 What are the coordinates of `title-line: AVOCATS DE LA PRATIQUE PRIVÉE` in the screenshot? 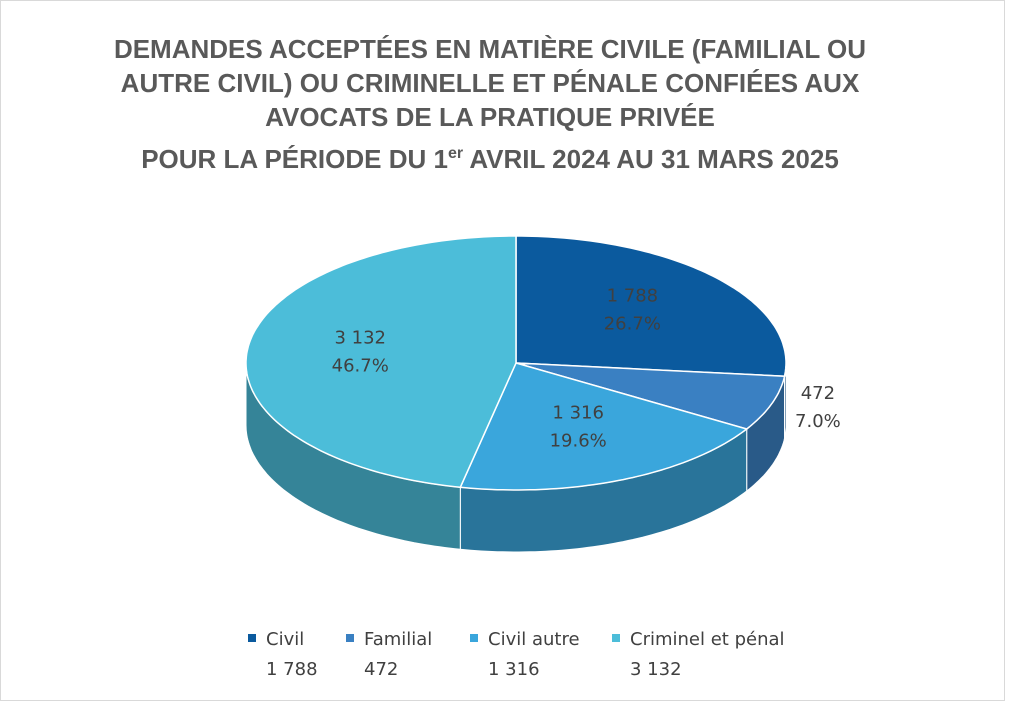 It's located at (490, 117).